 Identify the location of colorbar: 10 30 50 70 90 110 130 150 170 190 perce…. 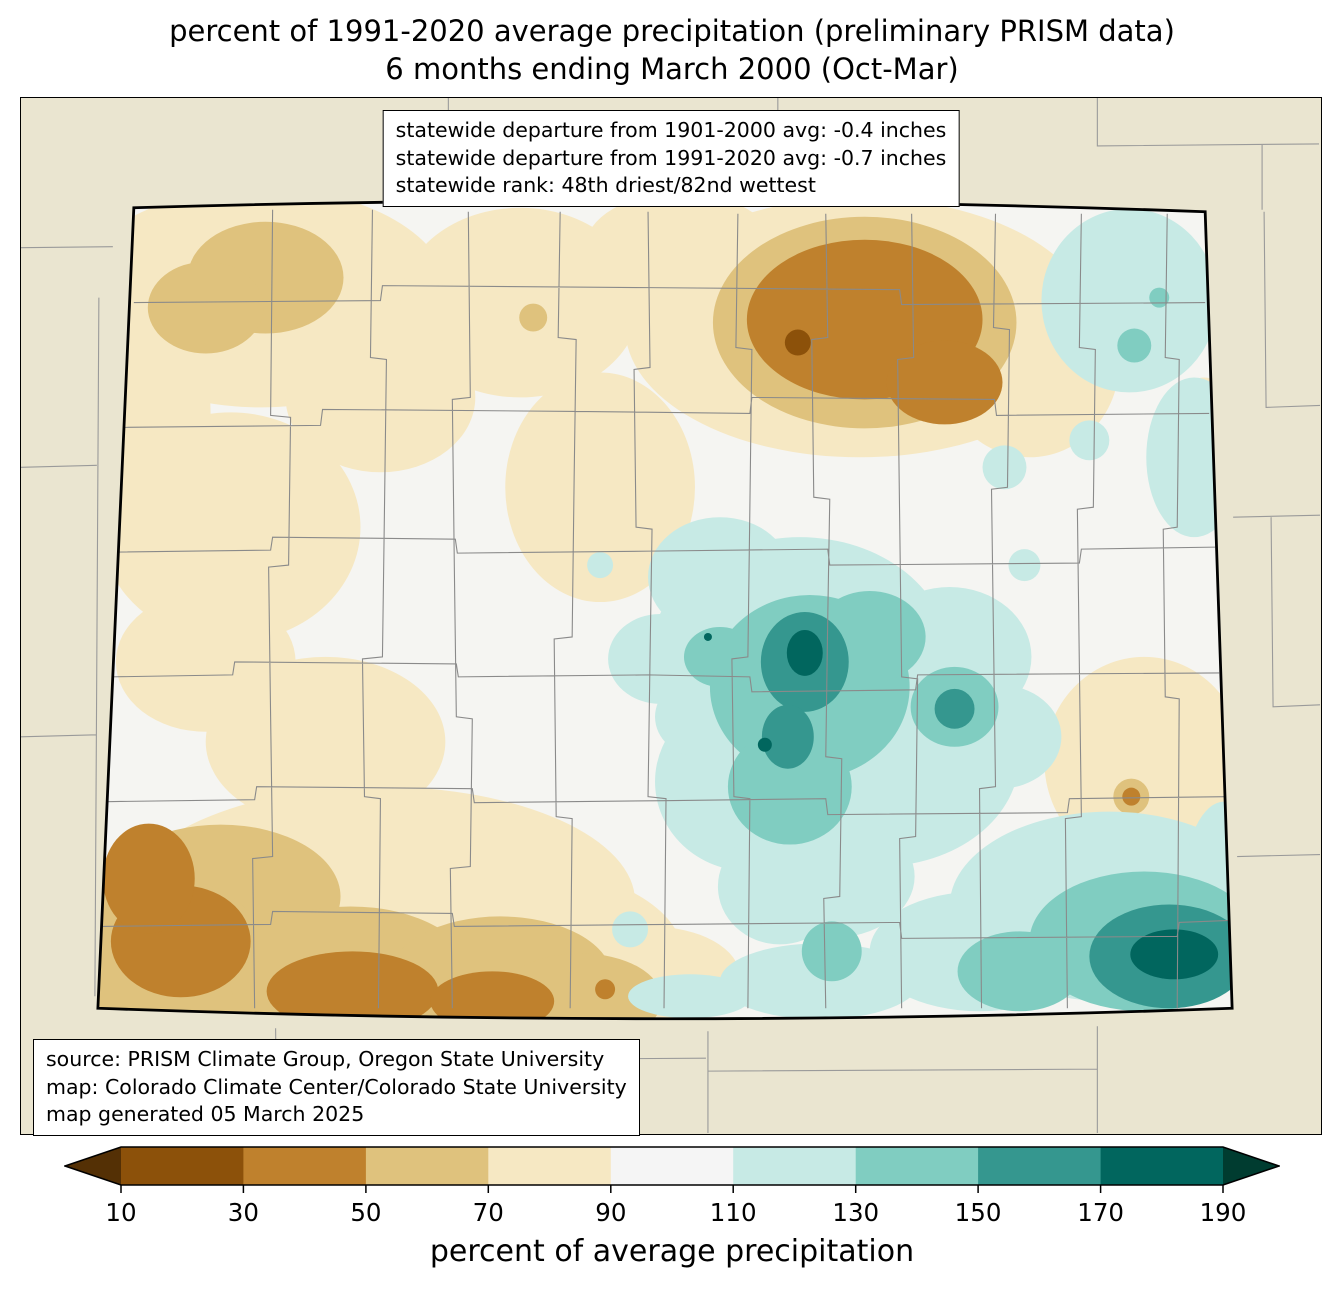
(672, 1207).